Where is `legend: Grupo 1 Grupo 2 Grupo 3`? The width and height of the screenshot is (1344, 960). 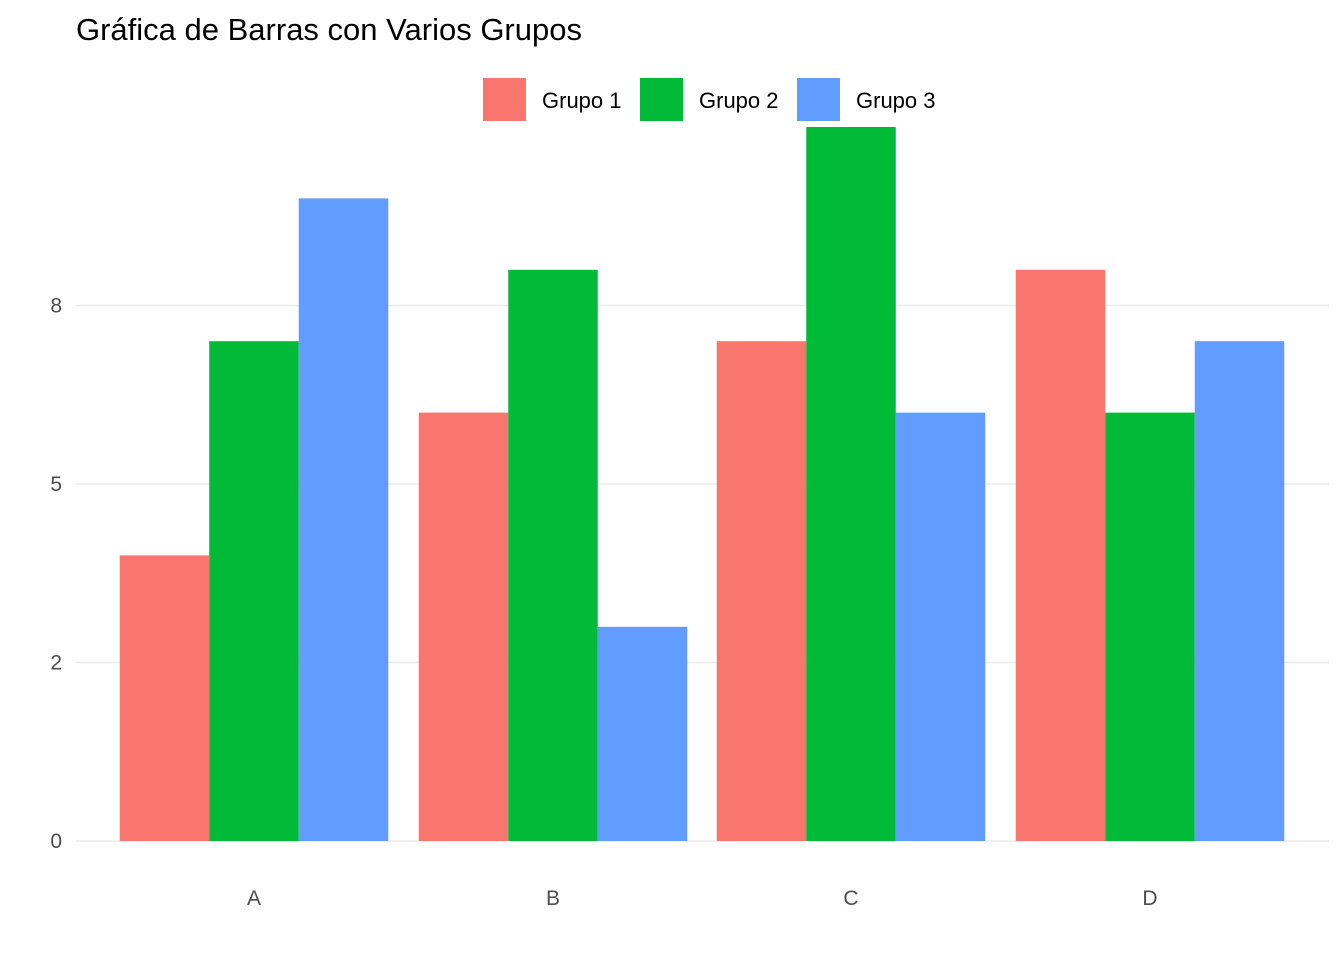
legend: Grupo 1 Grupo 2 Grupo 3 is located at coordinates (709, 99).